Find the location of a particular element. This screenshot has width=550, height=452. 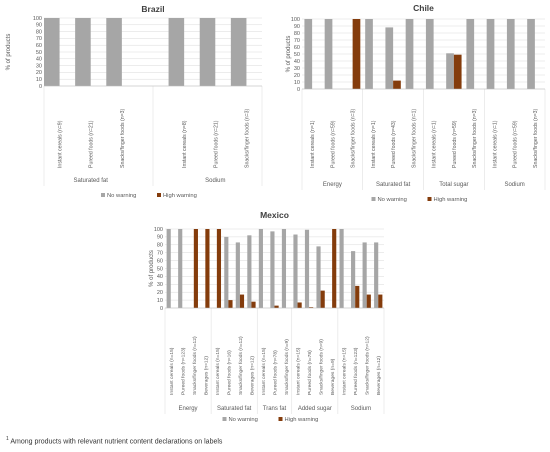

y-tick-label: 90 is located at coordinates (39, 26).